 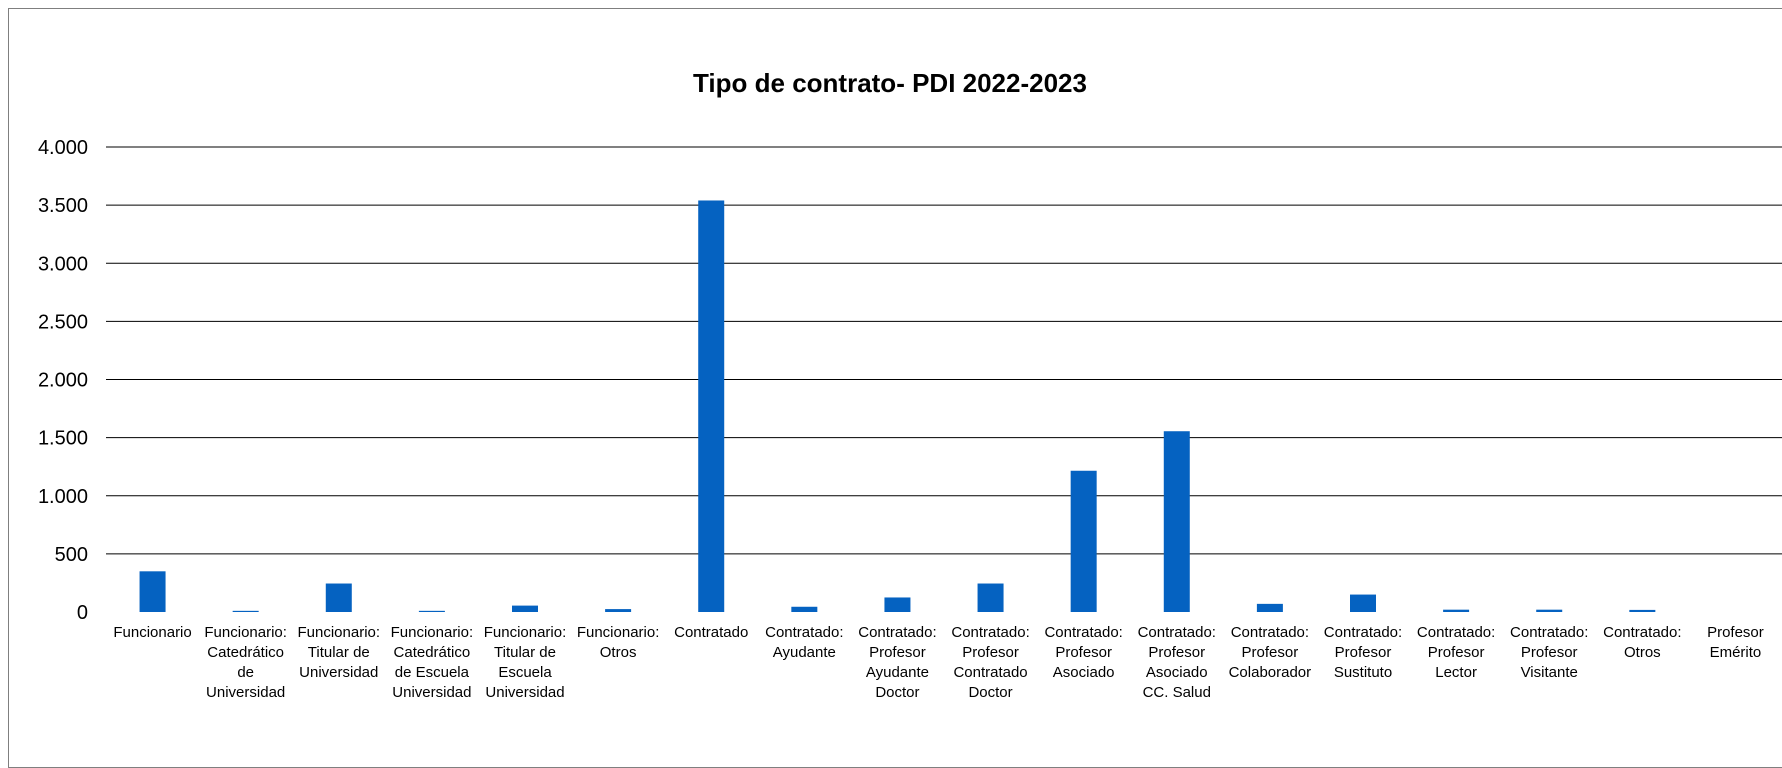 I want to click on x-tick-label: Contratado: Ayudante, so click(x=804, y=642).